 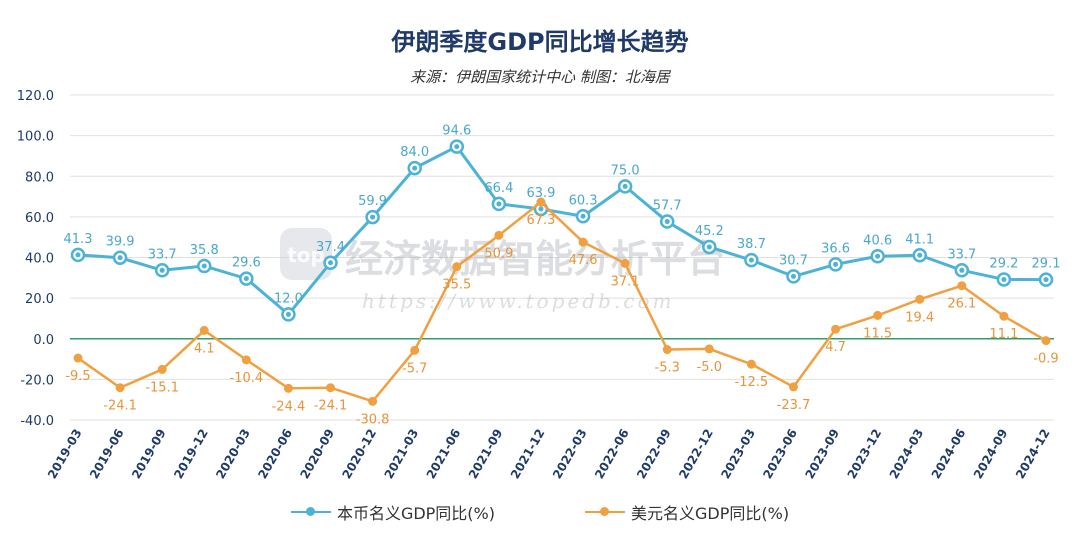 What do you see at coordinates (288, 298) in the screenshot?
I see `data-label-local: 12.0` at bounding box center [288, 298].